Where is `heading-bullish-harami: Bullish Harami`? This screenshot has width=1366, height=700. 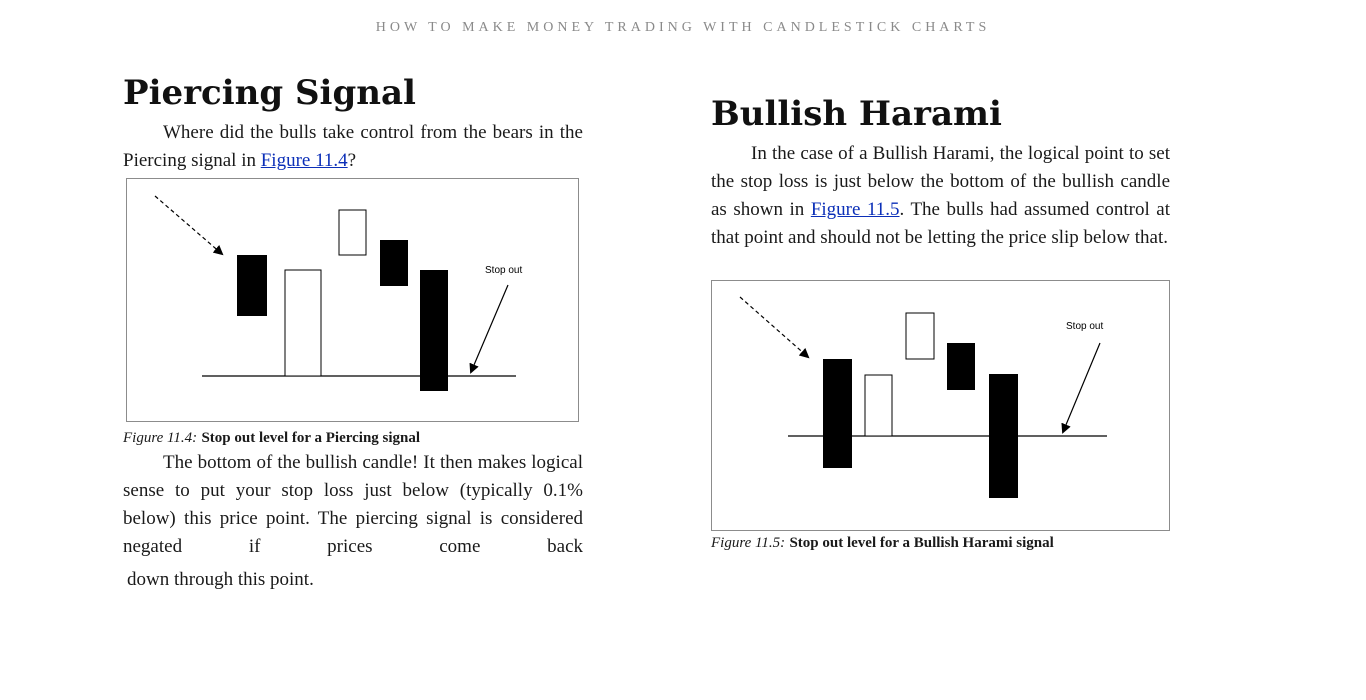 heading-bullish-harami: Bullish Harami is located at coordinates (856, 114).